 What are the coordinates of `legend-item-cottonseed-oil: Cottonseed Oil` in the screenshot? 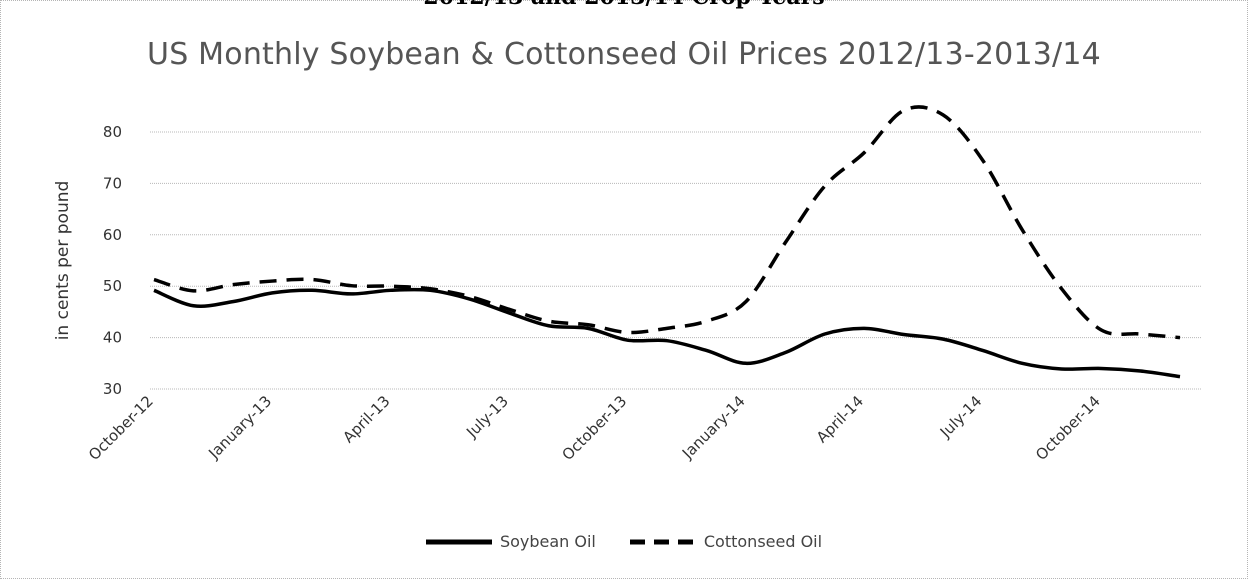 It's located at (726, 541).